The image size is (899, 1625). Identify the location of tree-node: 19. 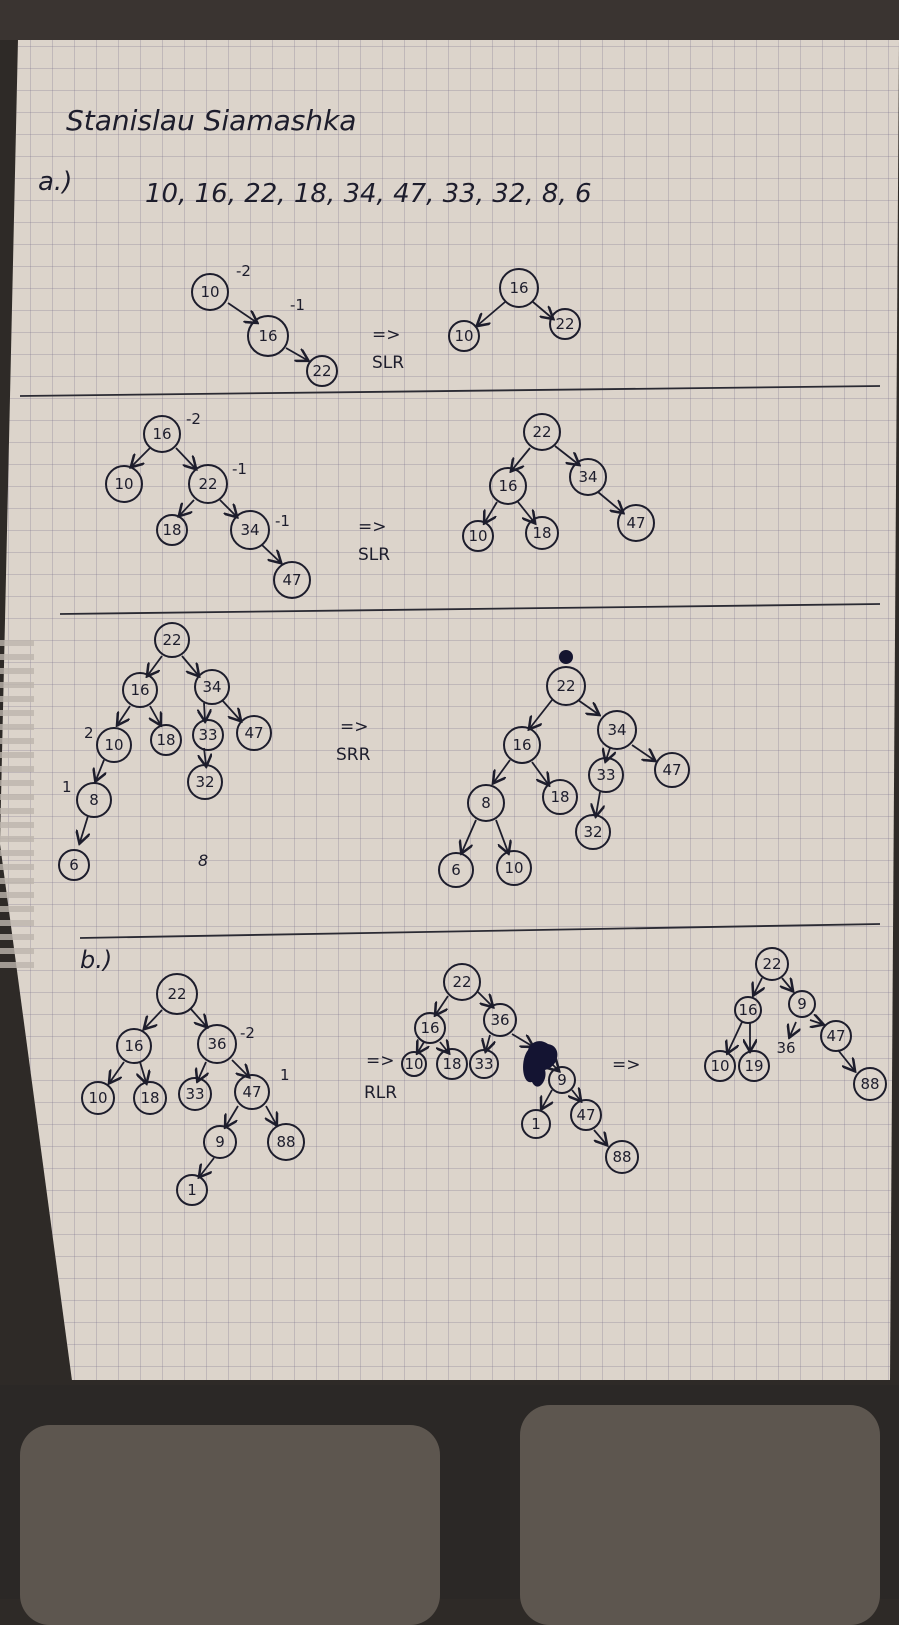
(754, 1066).